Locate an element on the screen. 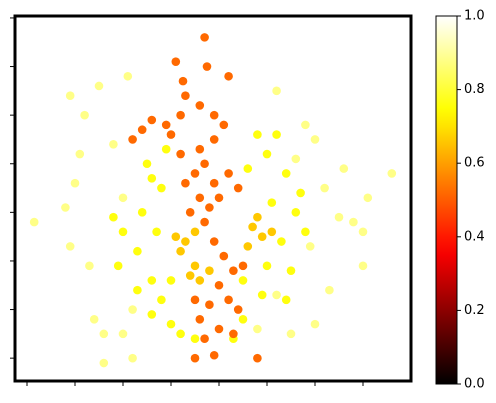 The image size is (496, 403). colorbar-tick-label: 0.0 is located at coordinates (474, 384).